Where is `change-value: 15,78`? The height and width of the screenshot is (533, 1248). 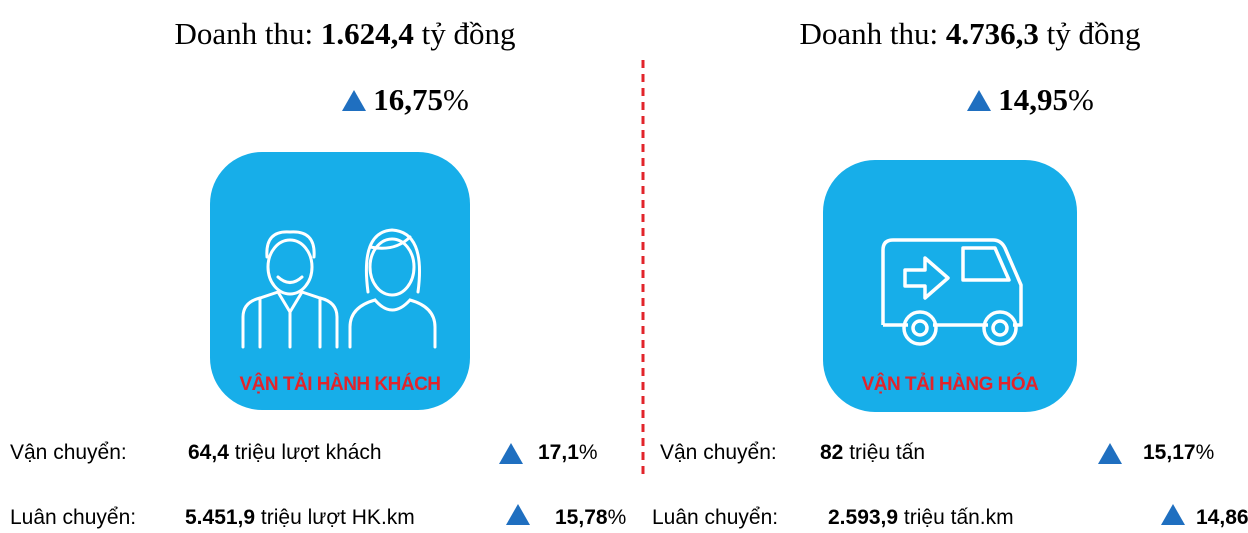
change-value: 15,78 is located at coordinates (581, 517).